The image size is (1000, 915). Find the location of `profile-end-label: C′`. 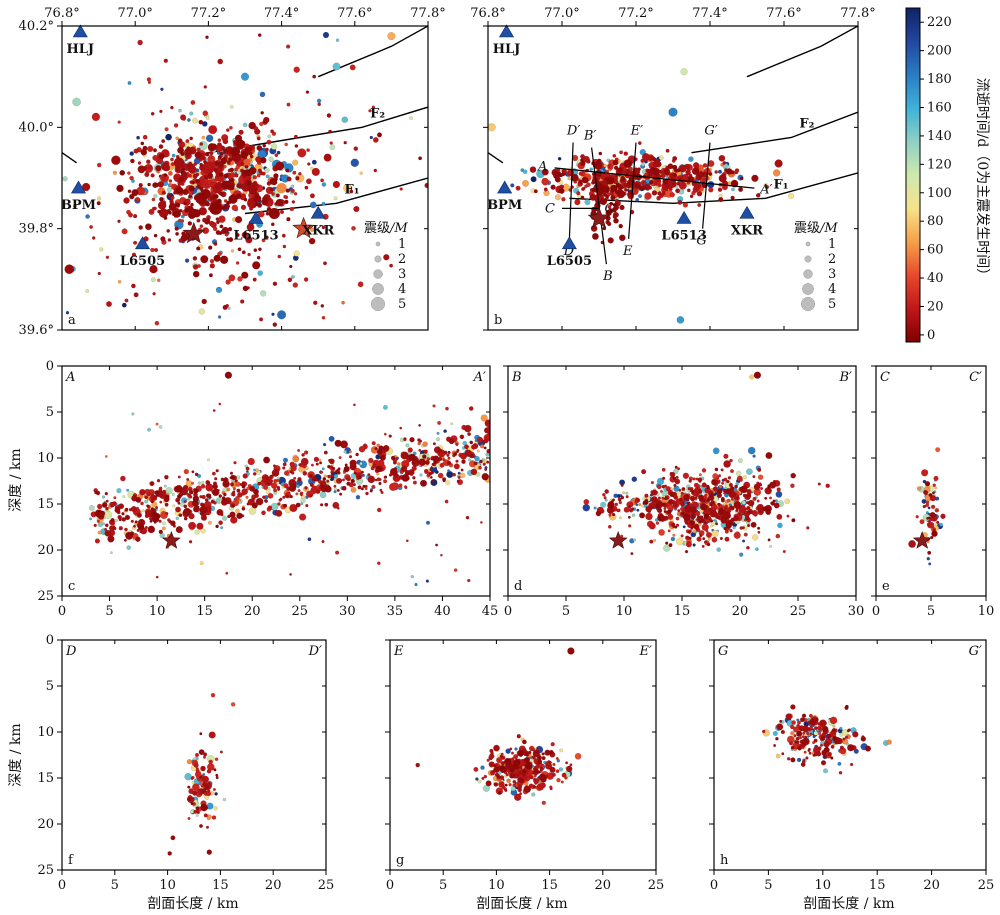

profile-end-label: C′ is located at coordinates (611, 208).